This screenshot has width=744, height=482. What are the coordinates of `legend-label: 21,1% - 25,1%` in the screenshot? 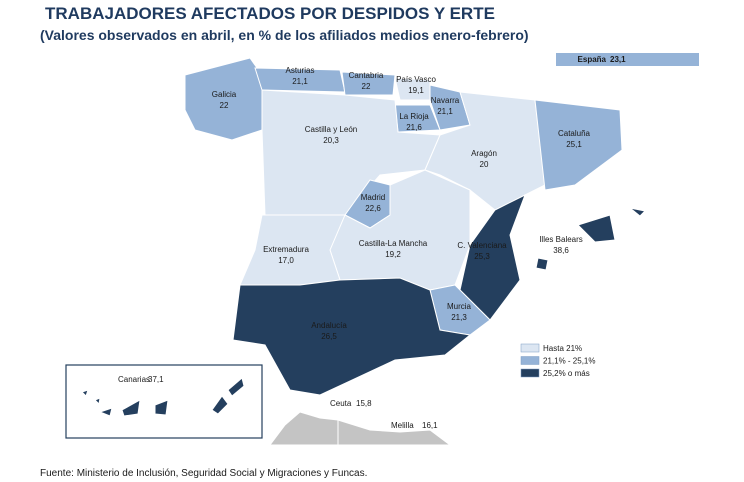 It's located at (569, 361).